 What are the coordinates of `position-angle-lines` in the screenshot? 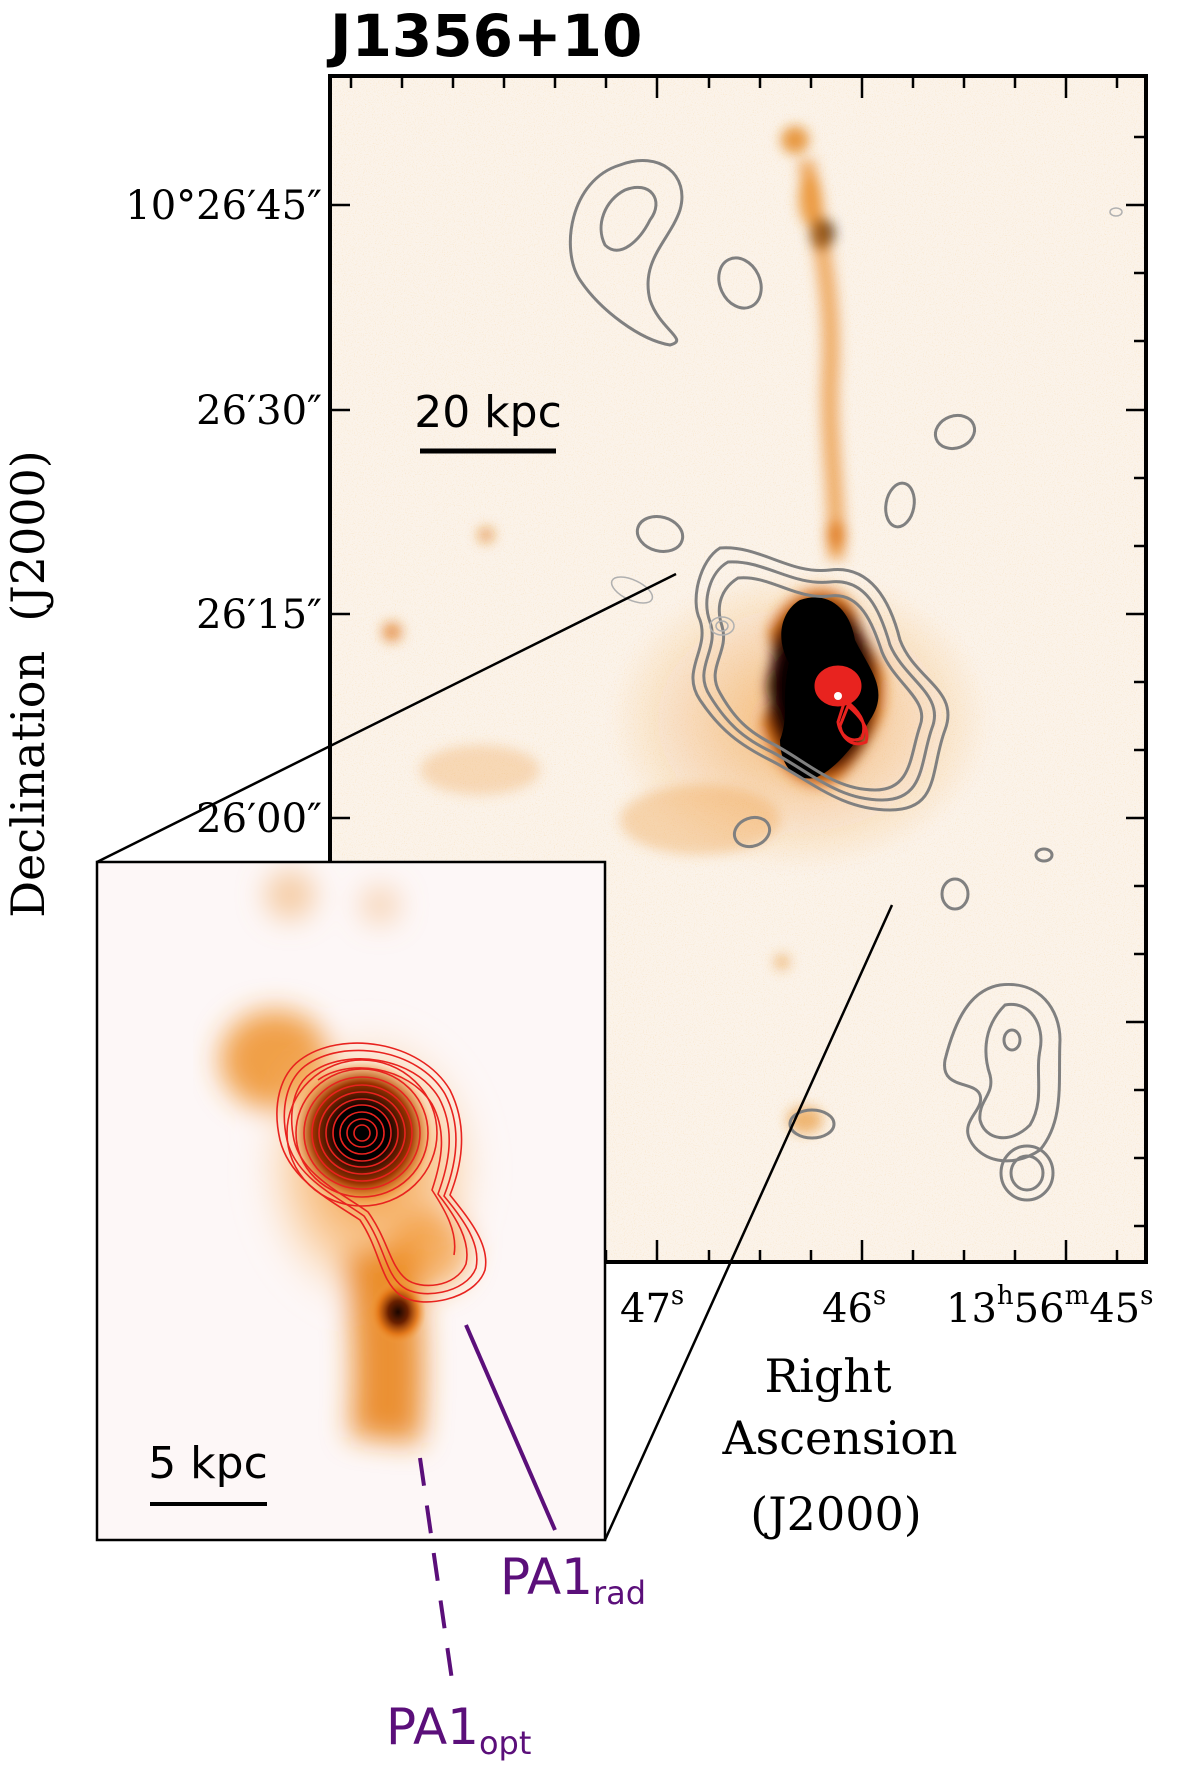 It's located at (487, 1502).